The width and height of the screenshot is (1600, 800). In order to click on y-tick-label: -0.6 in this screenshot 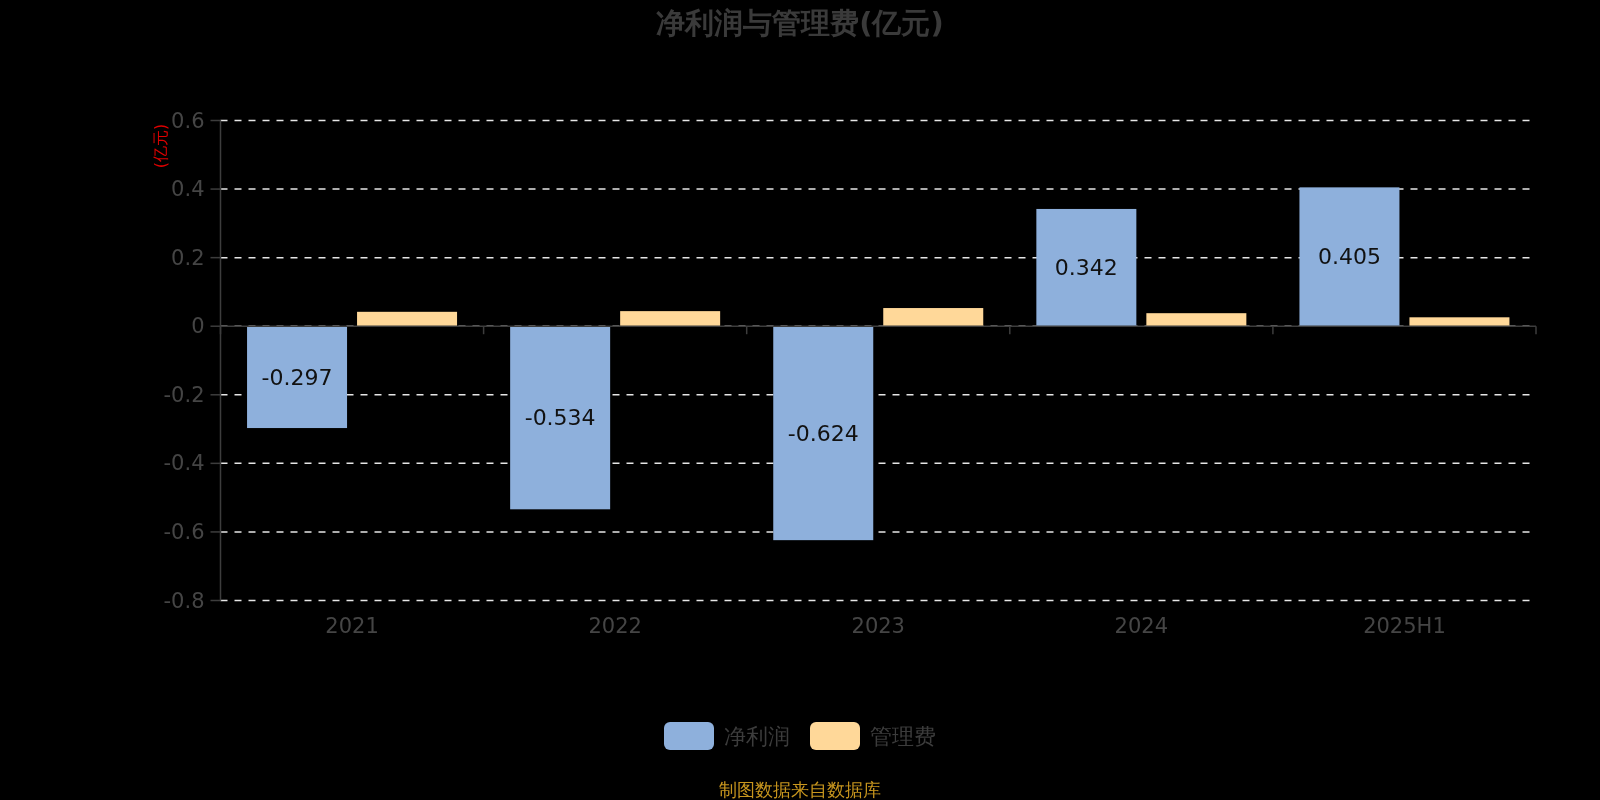, I will do `click(184, 531)`.